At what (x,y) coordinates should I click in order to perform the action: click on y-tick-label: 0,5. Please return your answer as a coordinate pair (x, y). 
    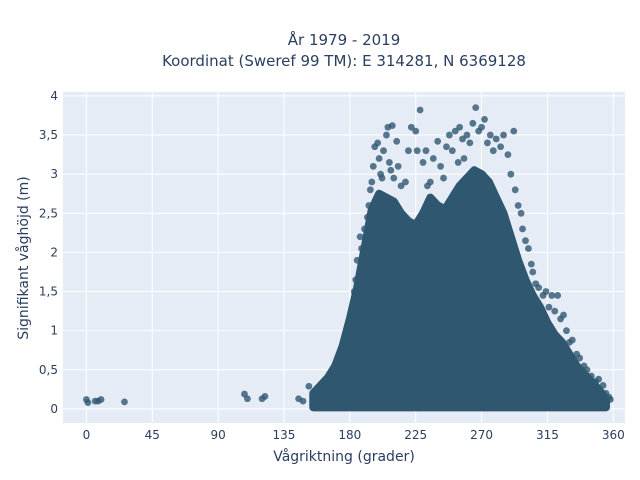
    Looking at the image, I should click on (48, 370).